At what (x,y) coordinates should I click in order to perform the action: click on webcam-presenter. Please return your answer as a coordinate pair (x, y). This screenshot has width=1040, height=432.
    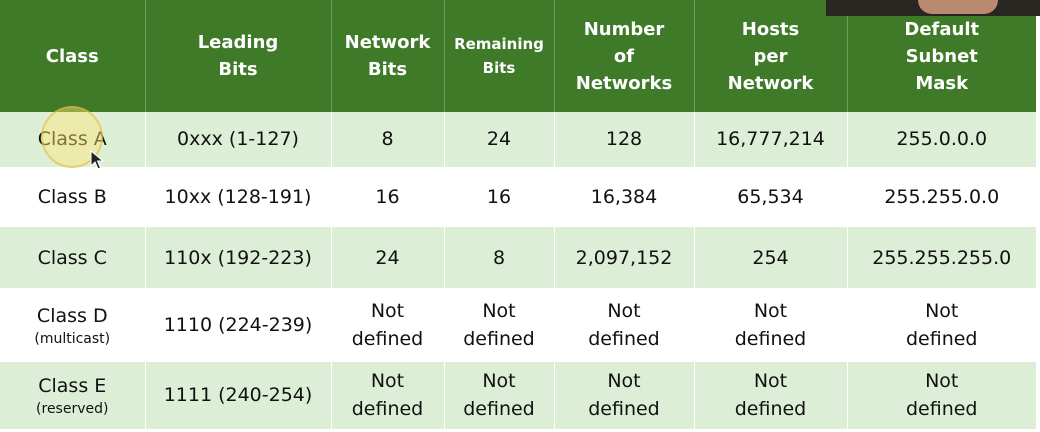
    Looking at the image, I should click on (958, 7).